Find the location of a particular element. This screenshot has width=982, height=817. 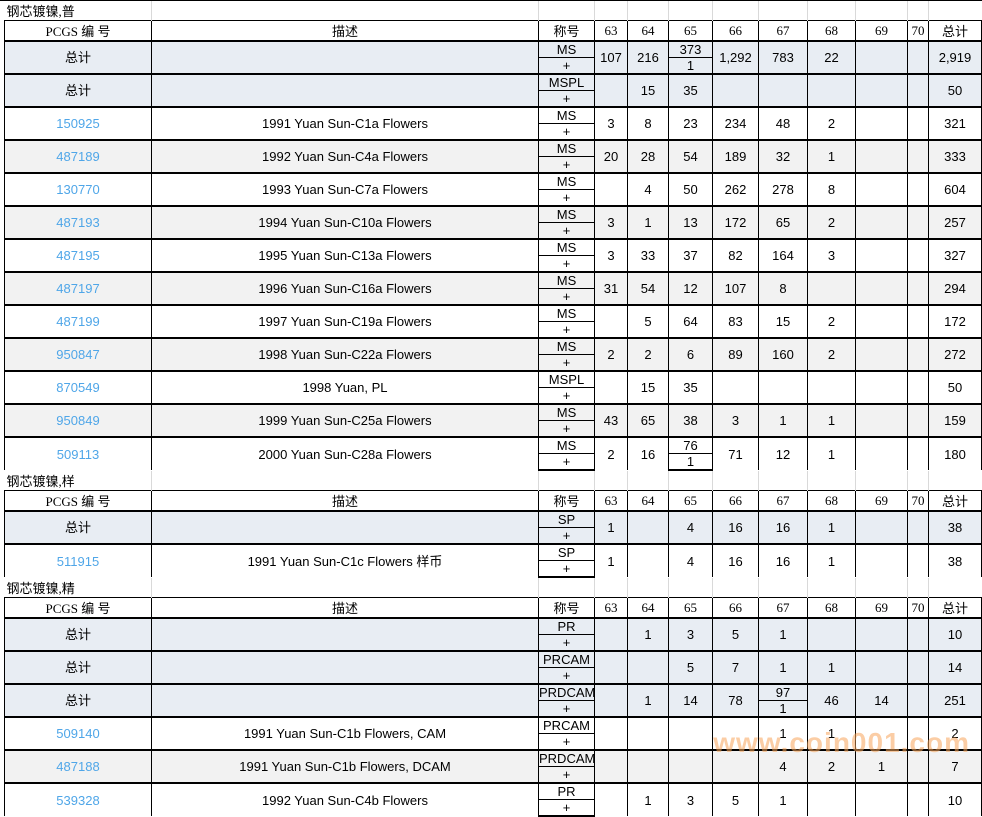

pcgs-number-link: 150925 is located at coordinates (78, 123).